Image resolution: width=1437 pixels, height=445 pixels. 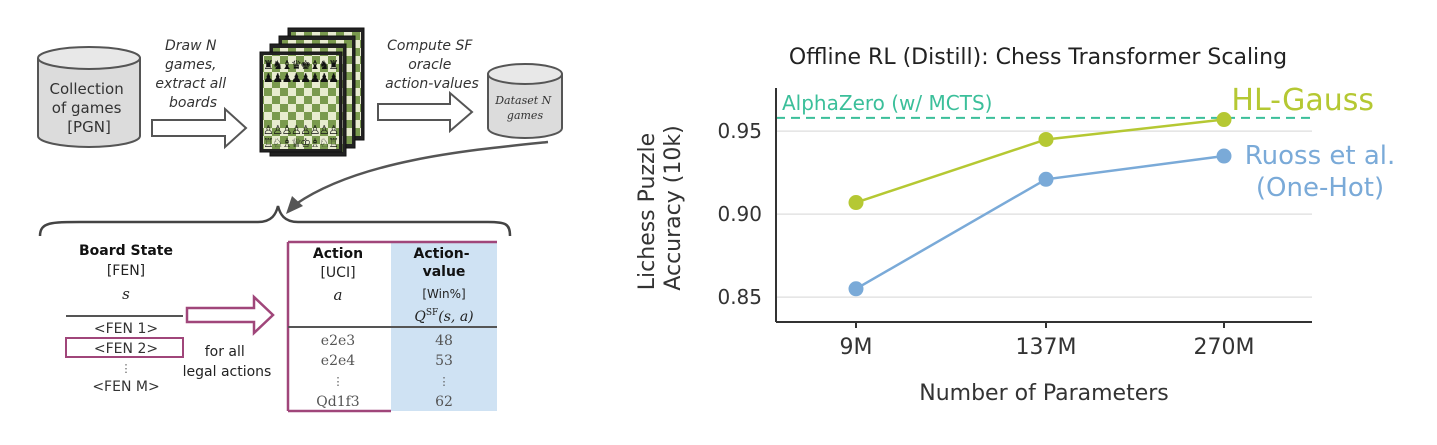 What do you see at coordinates (87, 108) in the screenshot?
I see `collection-label-2: of games` at bounding box center [87, 108].